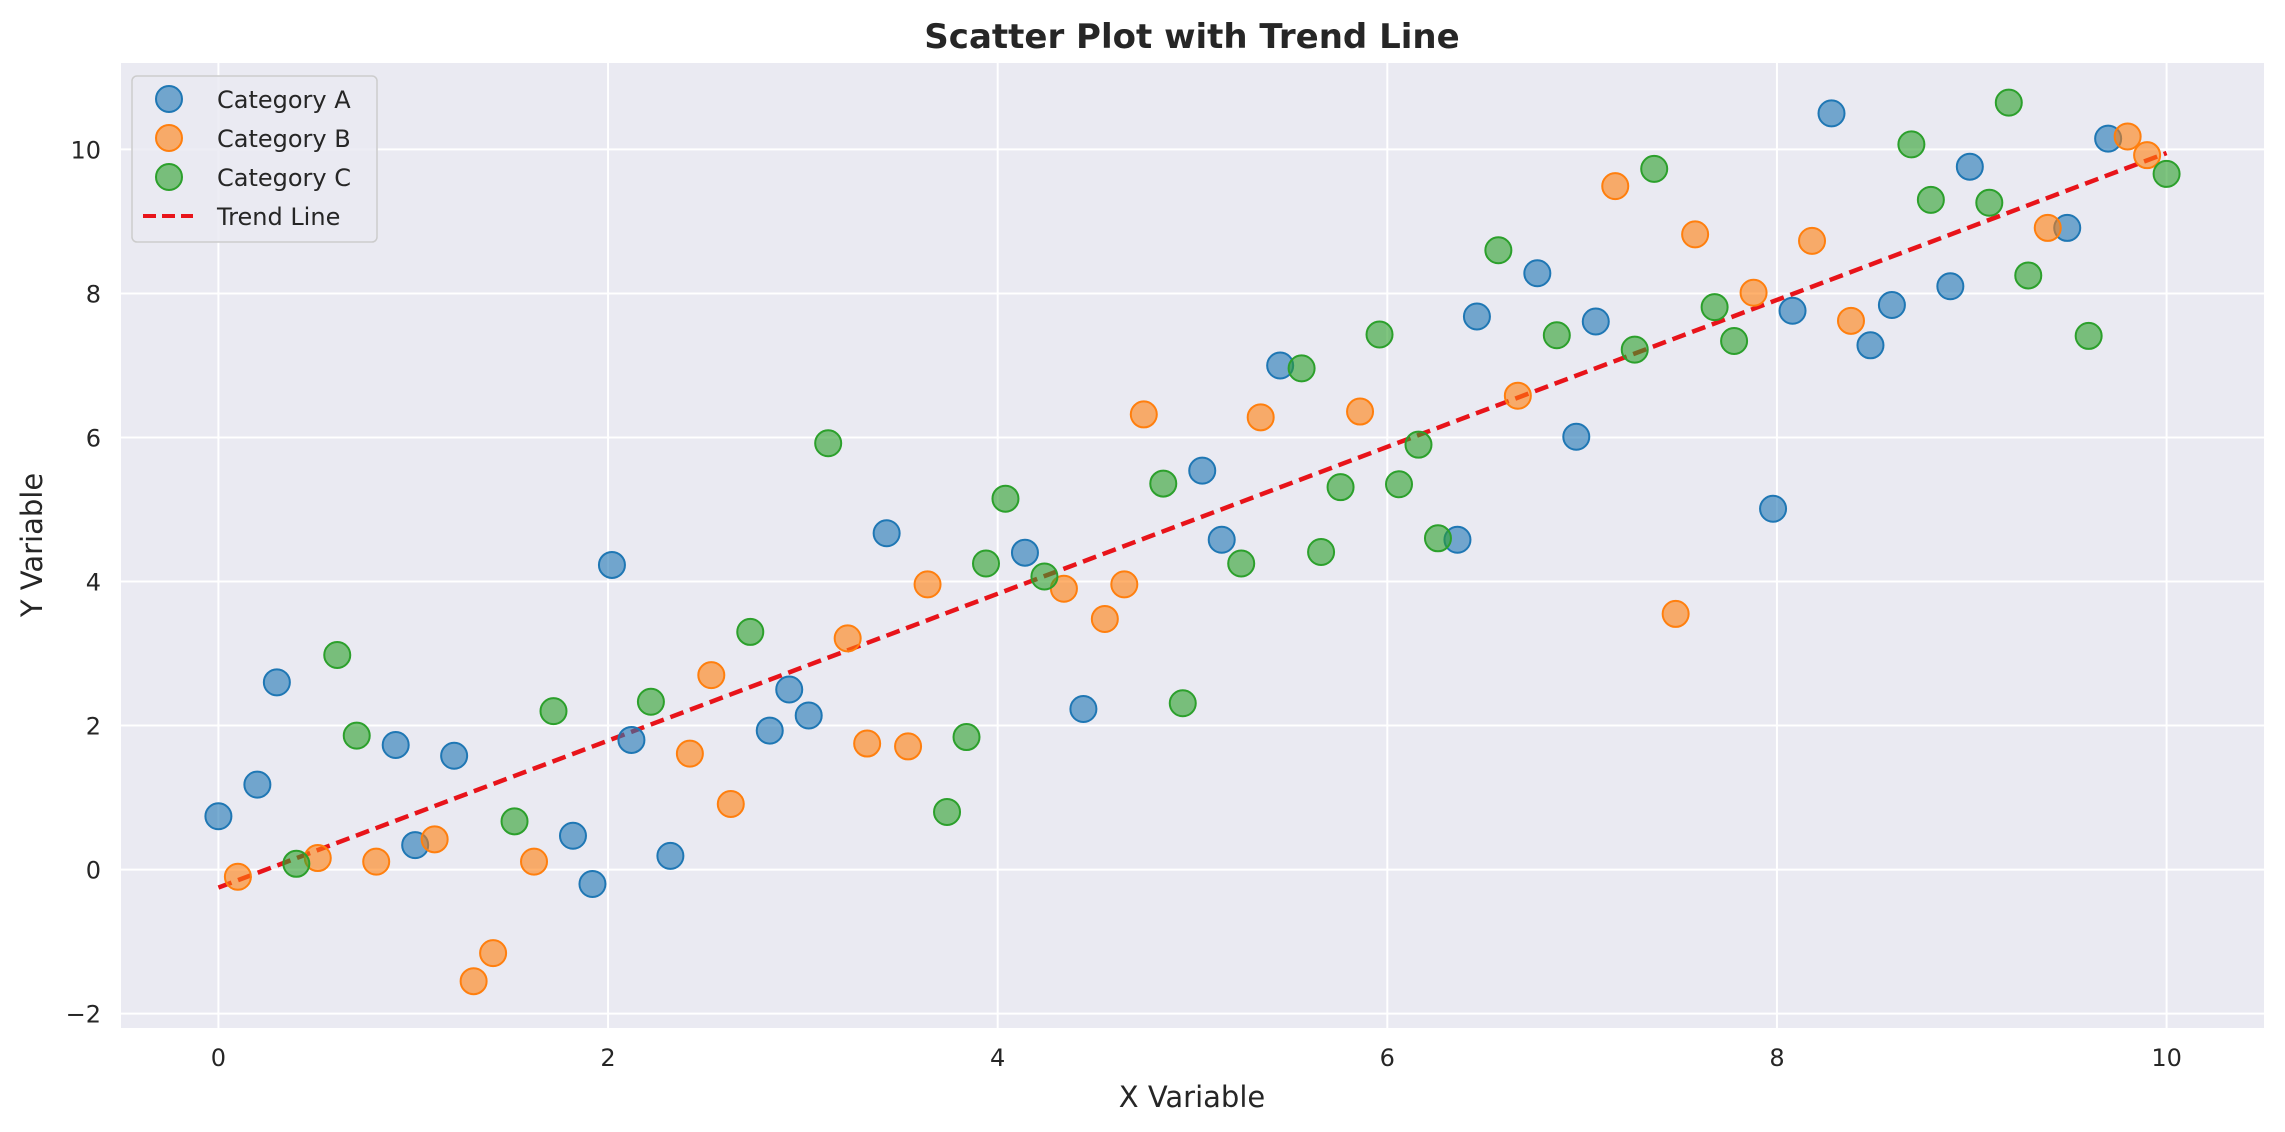 The image size is (2285, 1132). I want to click on legend-label-category-c: Category C, so click(284, 178).